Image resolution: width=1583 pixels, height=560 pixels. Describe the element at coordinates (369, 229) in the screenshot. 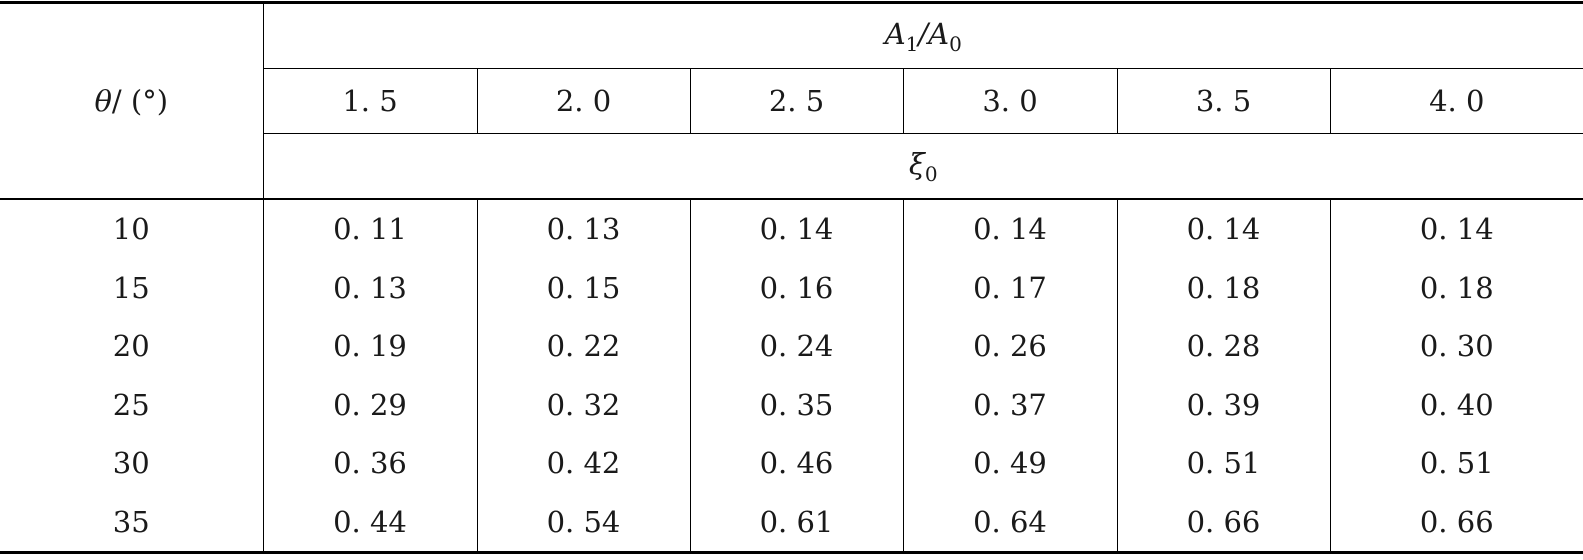

I see `value-cell: 0. 11` at that location.